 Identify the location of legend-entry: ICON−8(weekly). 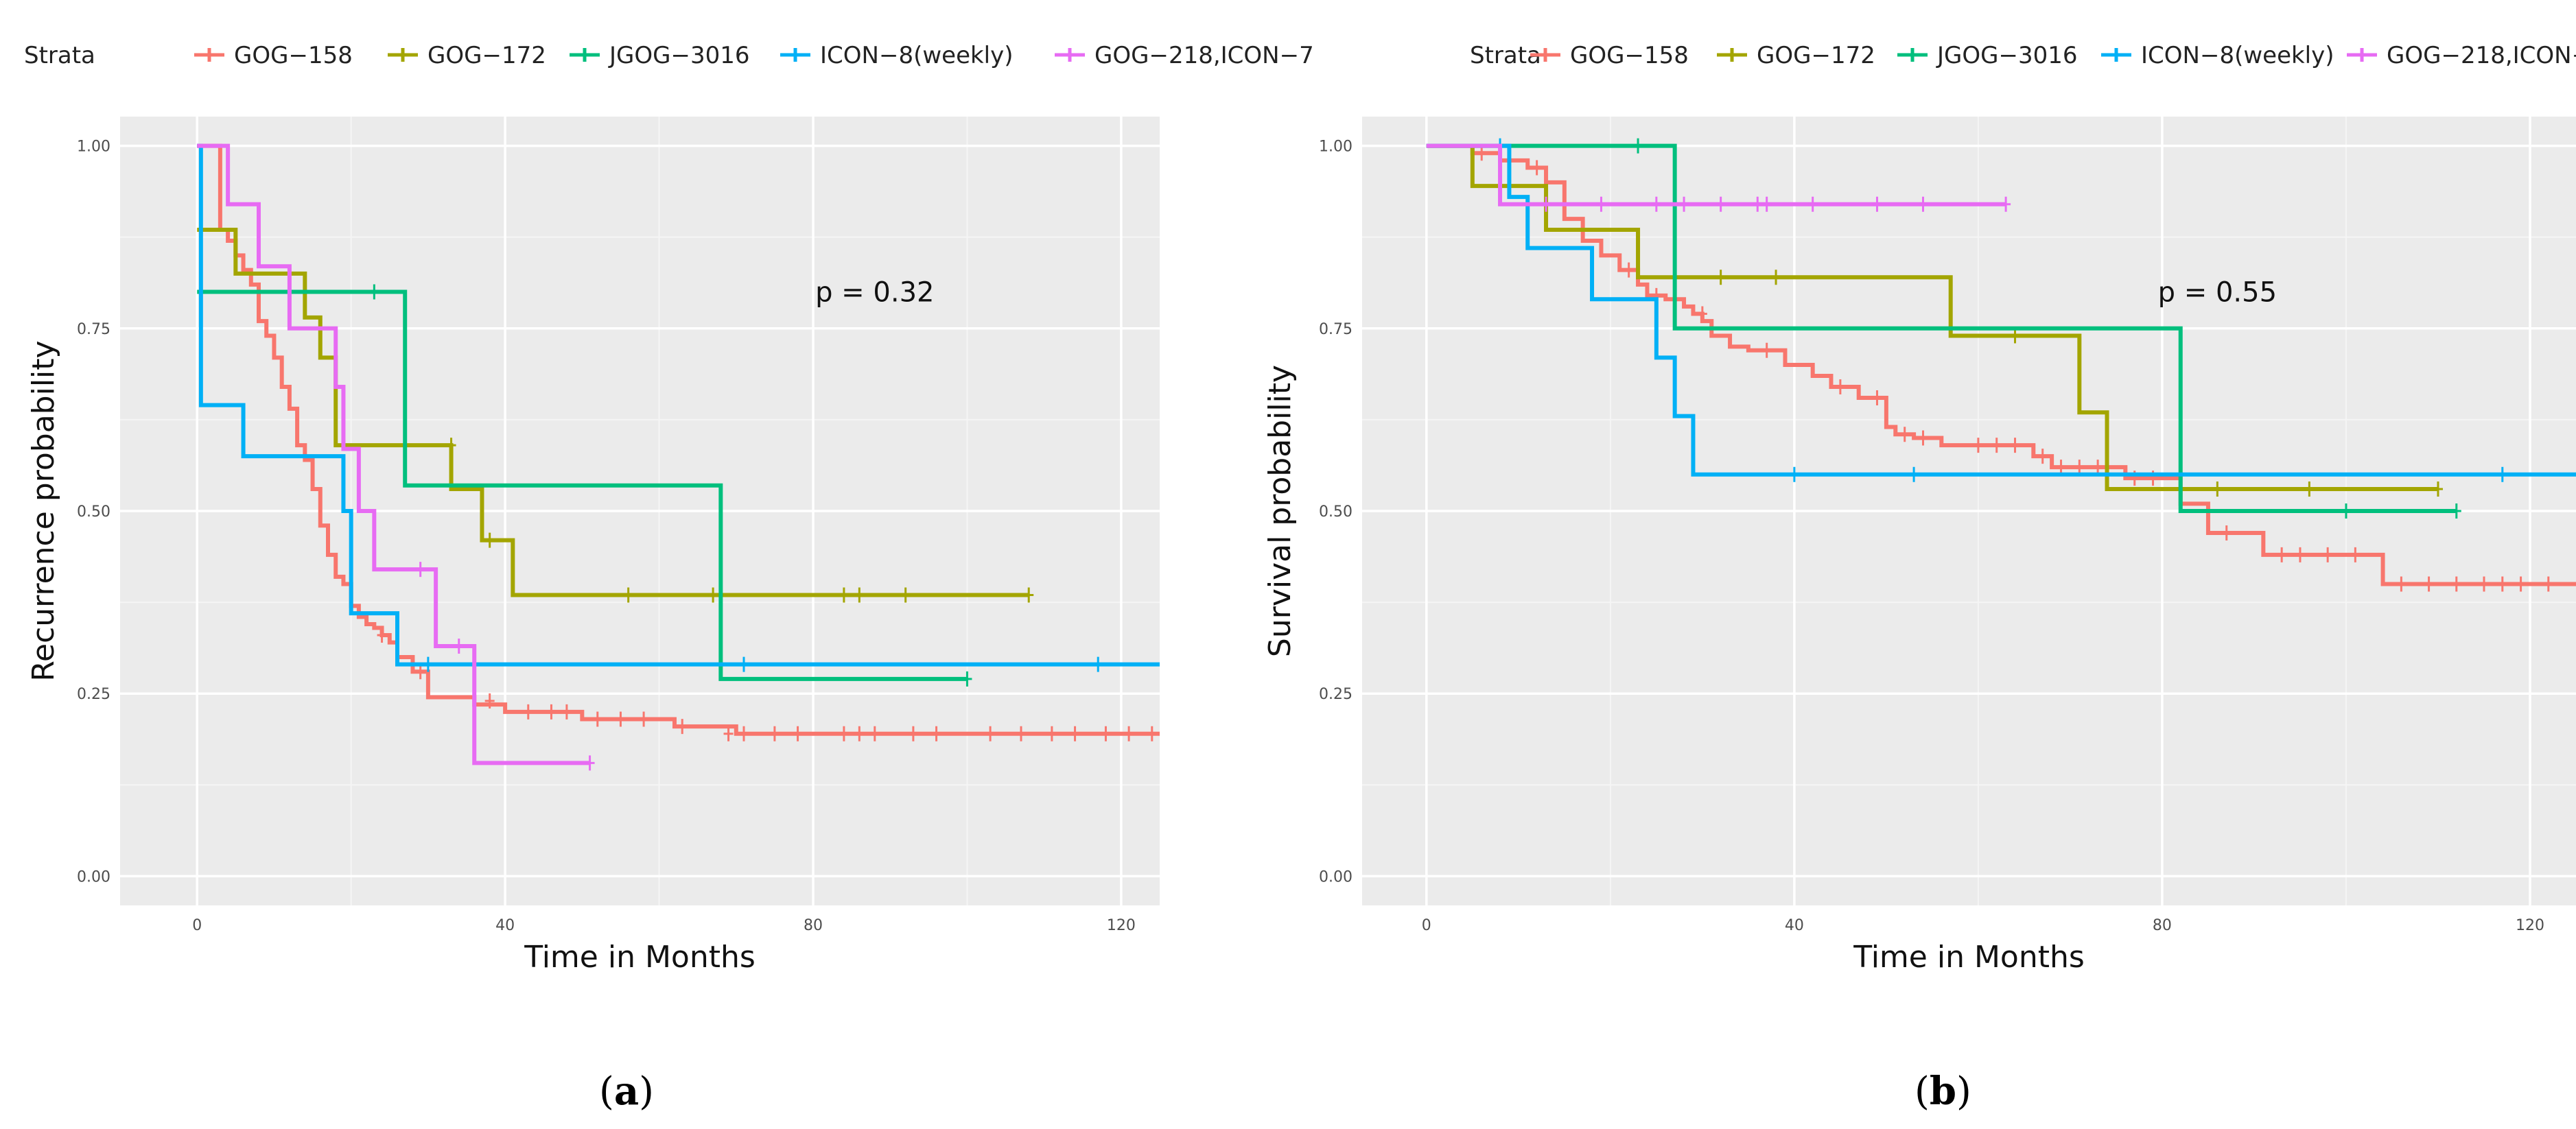
(2217, 55).